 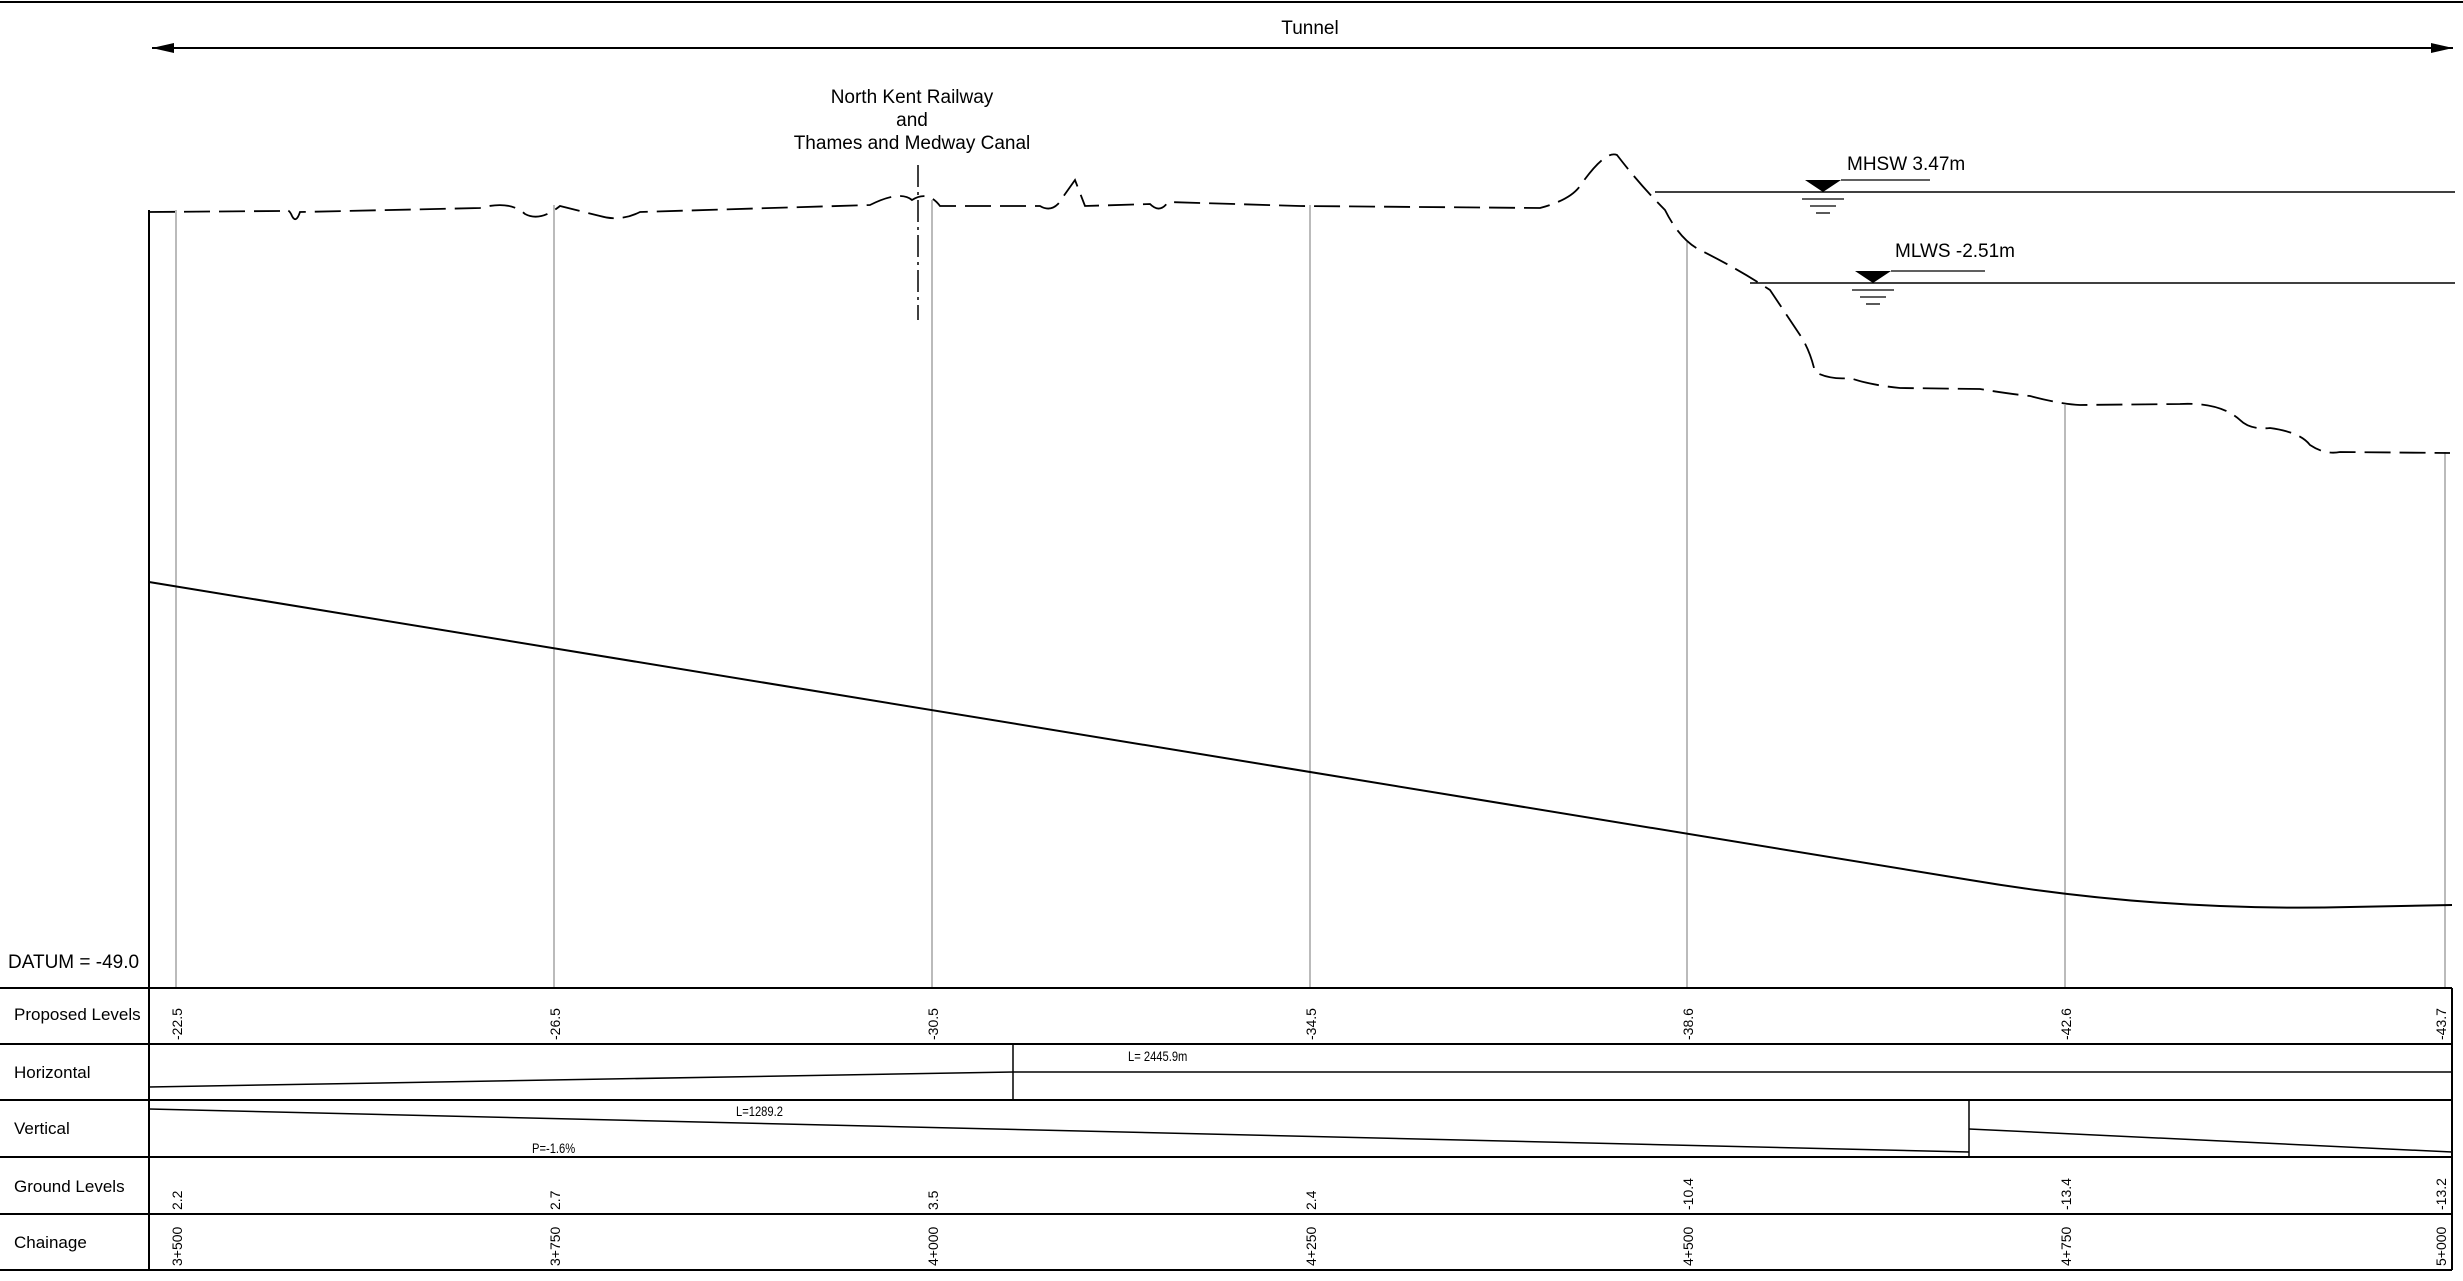 What do you see at coordinates (933, 1200) in the screenshot?
I see `ground-level-value: 3.5` at bounding box center [933, 1200].